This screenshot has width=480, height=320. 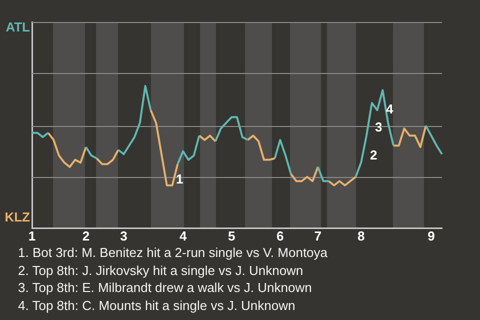 I want to click on x-tick-label: 4, so click(x=183, y=236).